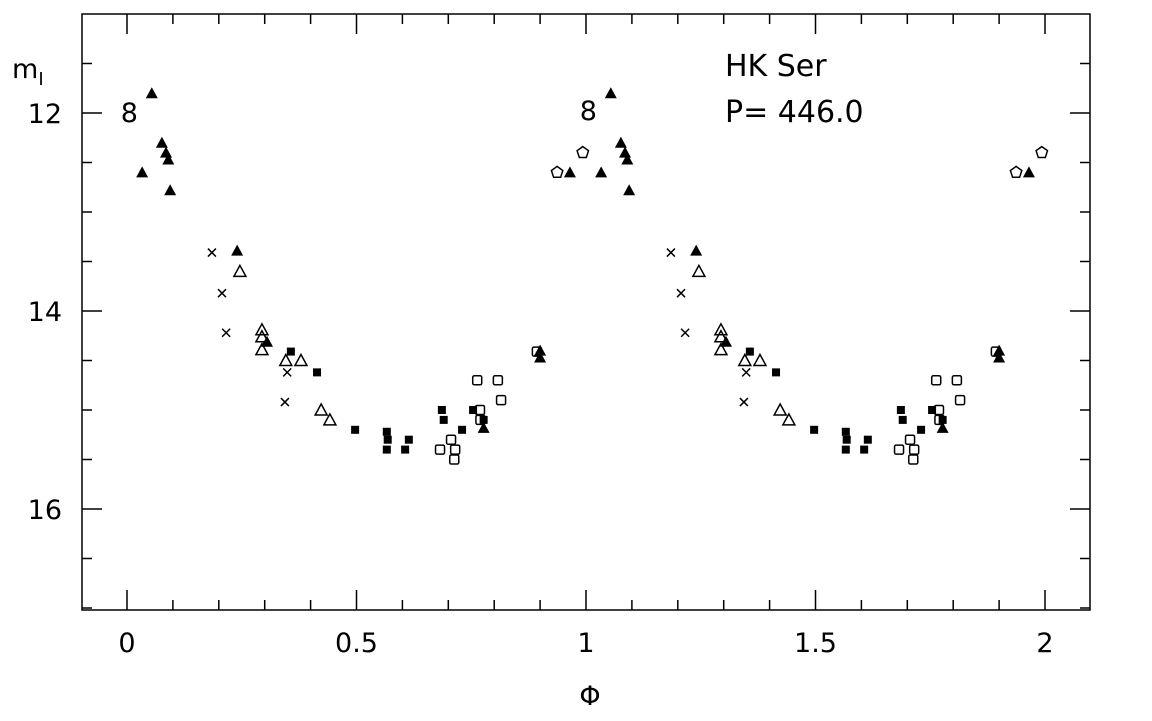  Describe the element at coordinates (815, 643) in the screenshot. I see `x-tick-label: 1.5` at that location.